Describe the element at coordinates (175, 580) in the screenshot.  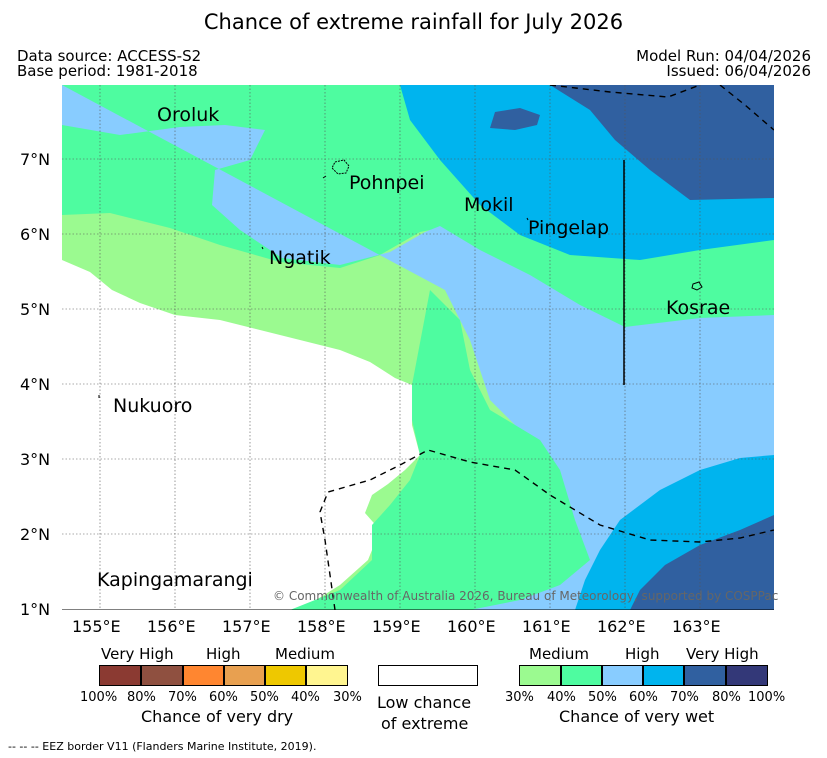
I see `place-label: Kapingamarangi` at that location.